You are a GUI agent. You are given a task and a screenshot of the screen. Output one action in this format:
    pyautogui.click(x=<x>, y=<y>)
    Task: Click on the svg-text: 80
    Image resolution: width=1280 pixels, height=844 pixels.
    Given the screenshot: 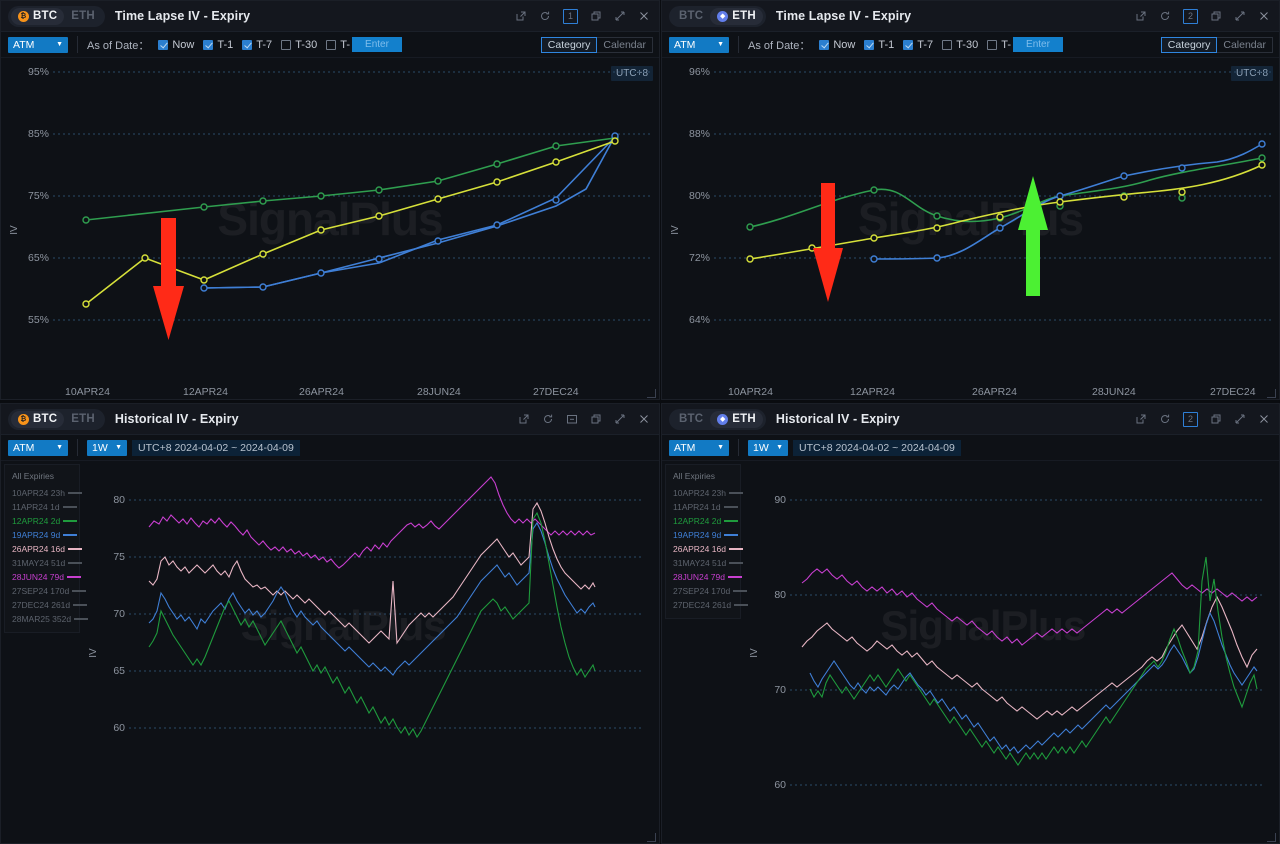 What is the action you would take?
    pyautogui.click(x=119, y=500)
    